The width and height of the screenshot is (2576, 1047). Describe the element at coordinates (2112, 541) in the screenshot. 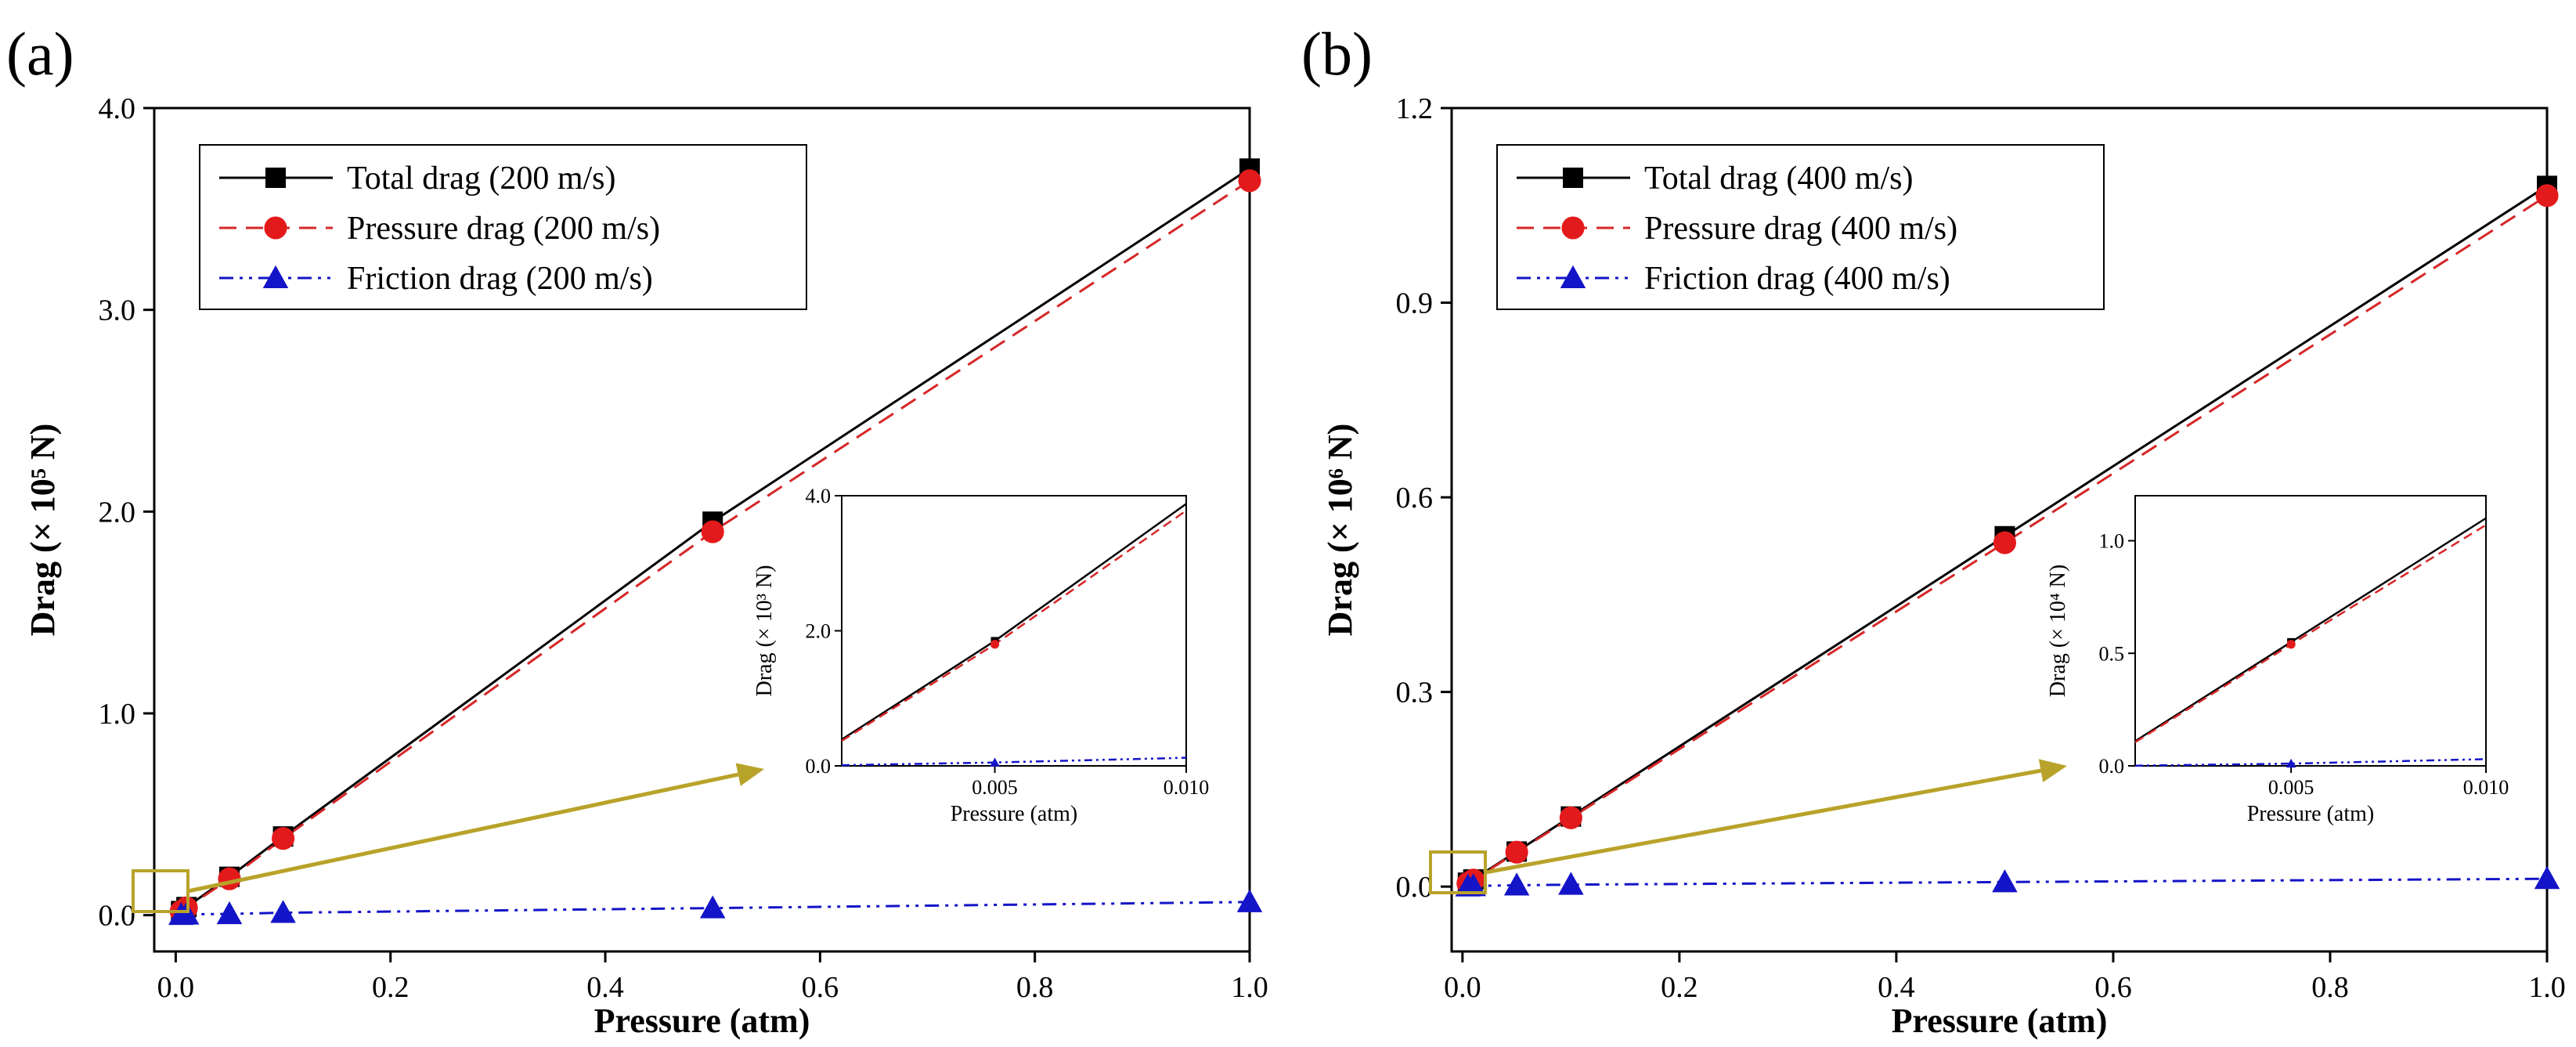

I see `inset-y-tick-label: 1.0` at that location.